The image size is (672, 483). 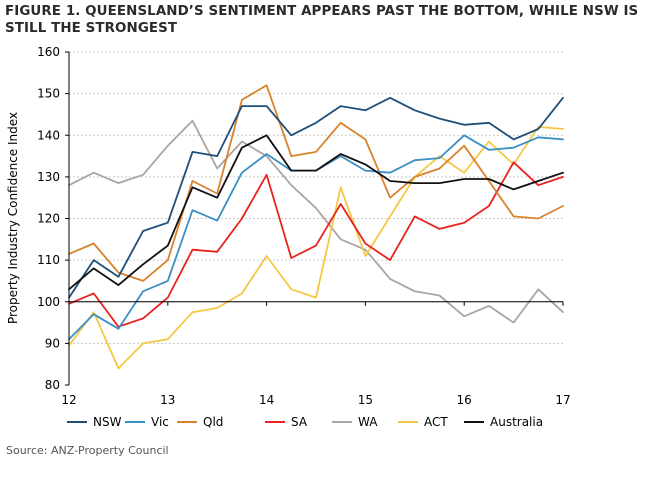 What do you see at coordinates (286, 422) in the screenshot?
I see `legend-item-sa: SA` at bounding box center [286, 422].